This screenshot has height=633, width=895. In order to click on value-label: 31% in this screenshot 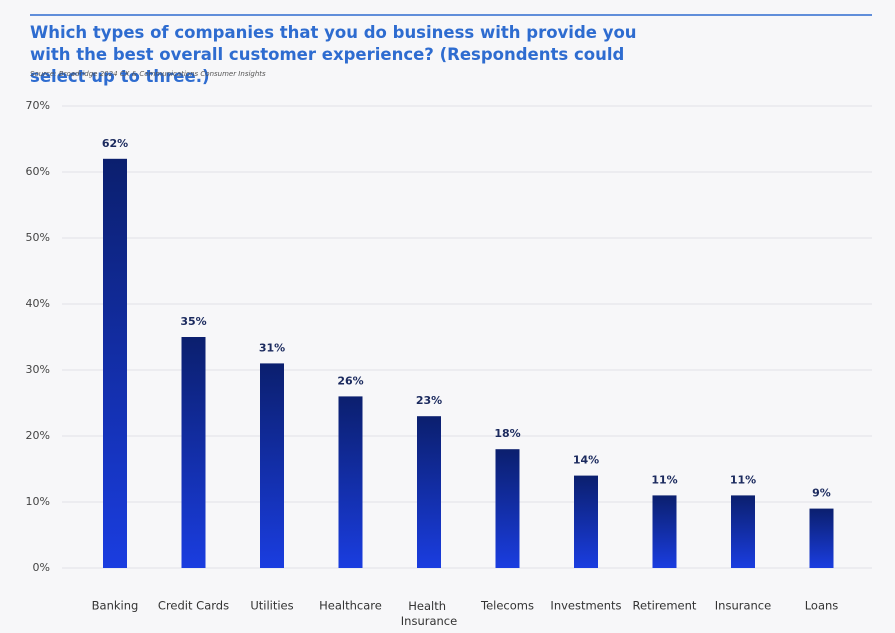, I will do `click(272, 347)`.